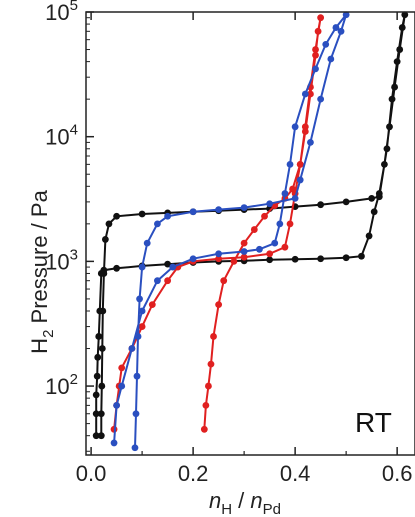 This screenshot has height=517, width=415. Describe the element at coordinates (61, 136) in the screenshot. I see `y-tick-label: 10⁴` at that location.